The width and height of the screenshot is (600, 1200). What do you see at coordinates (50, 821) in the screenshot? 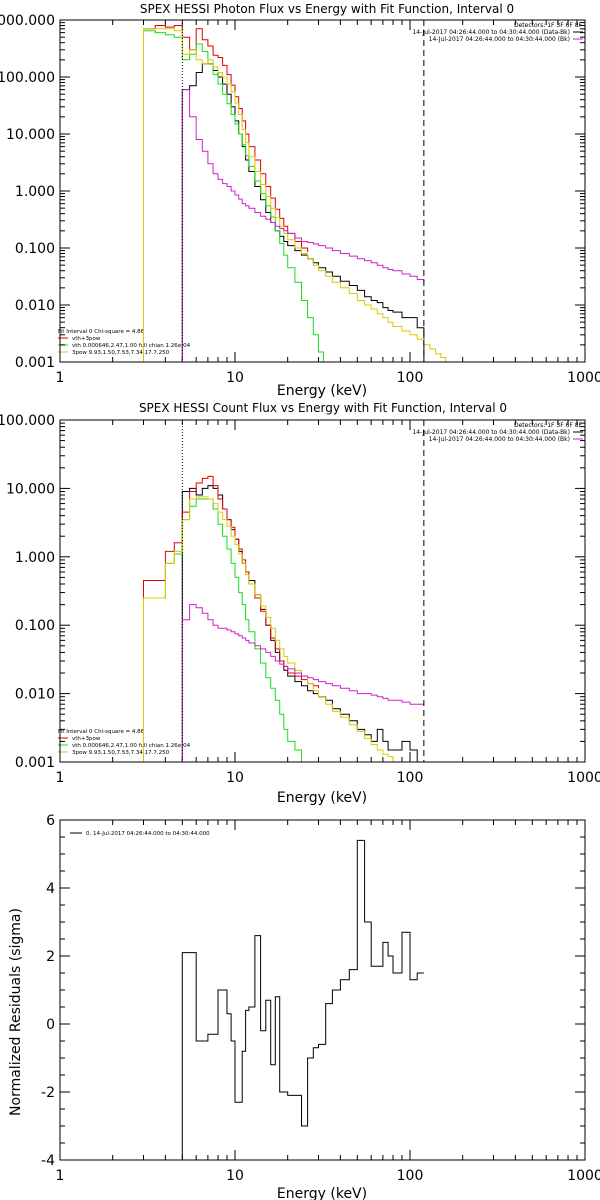
I see `y-tick-label: 6` at bounding box center [50, 821].